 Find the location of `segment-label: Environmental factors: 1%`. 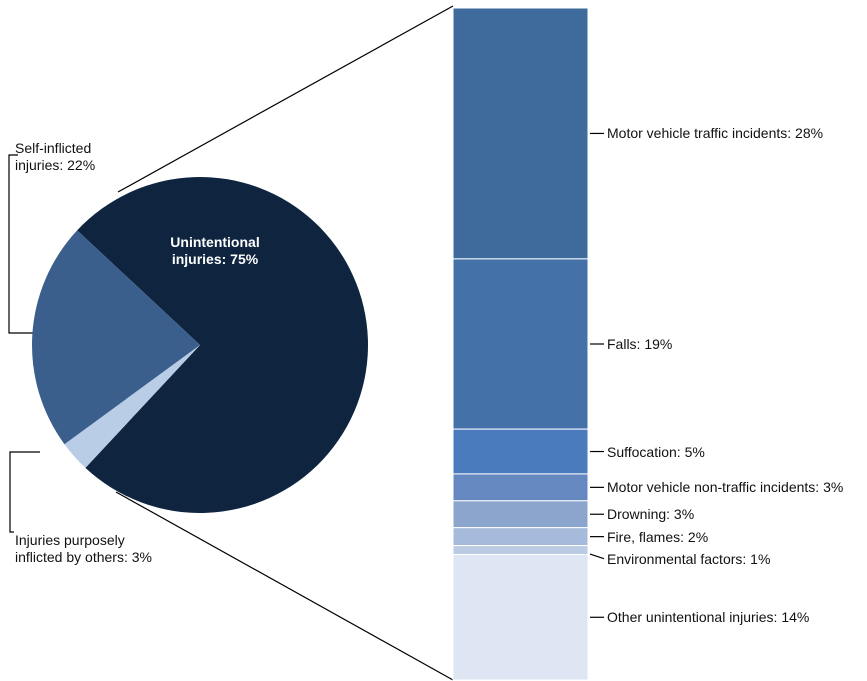

segment-label: Environmental factors: 1% is located at coordinates (689, 558).